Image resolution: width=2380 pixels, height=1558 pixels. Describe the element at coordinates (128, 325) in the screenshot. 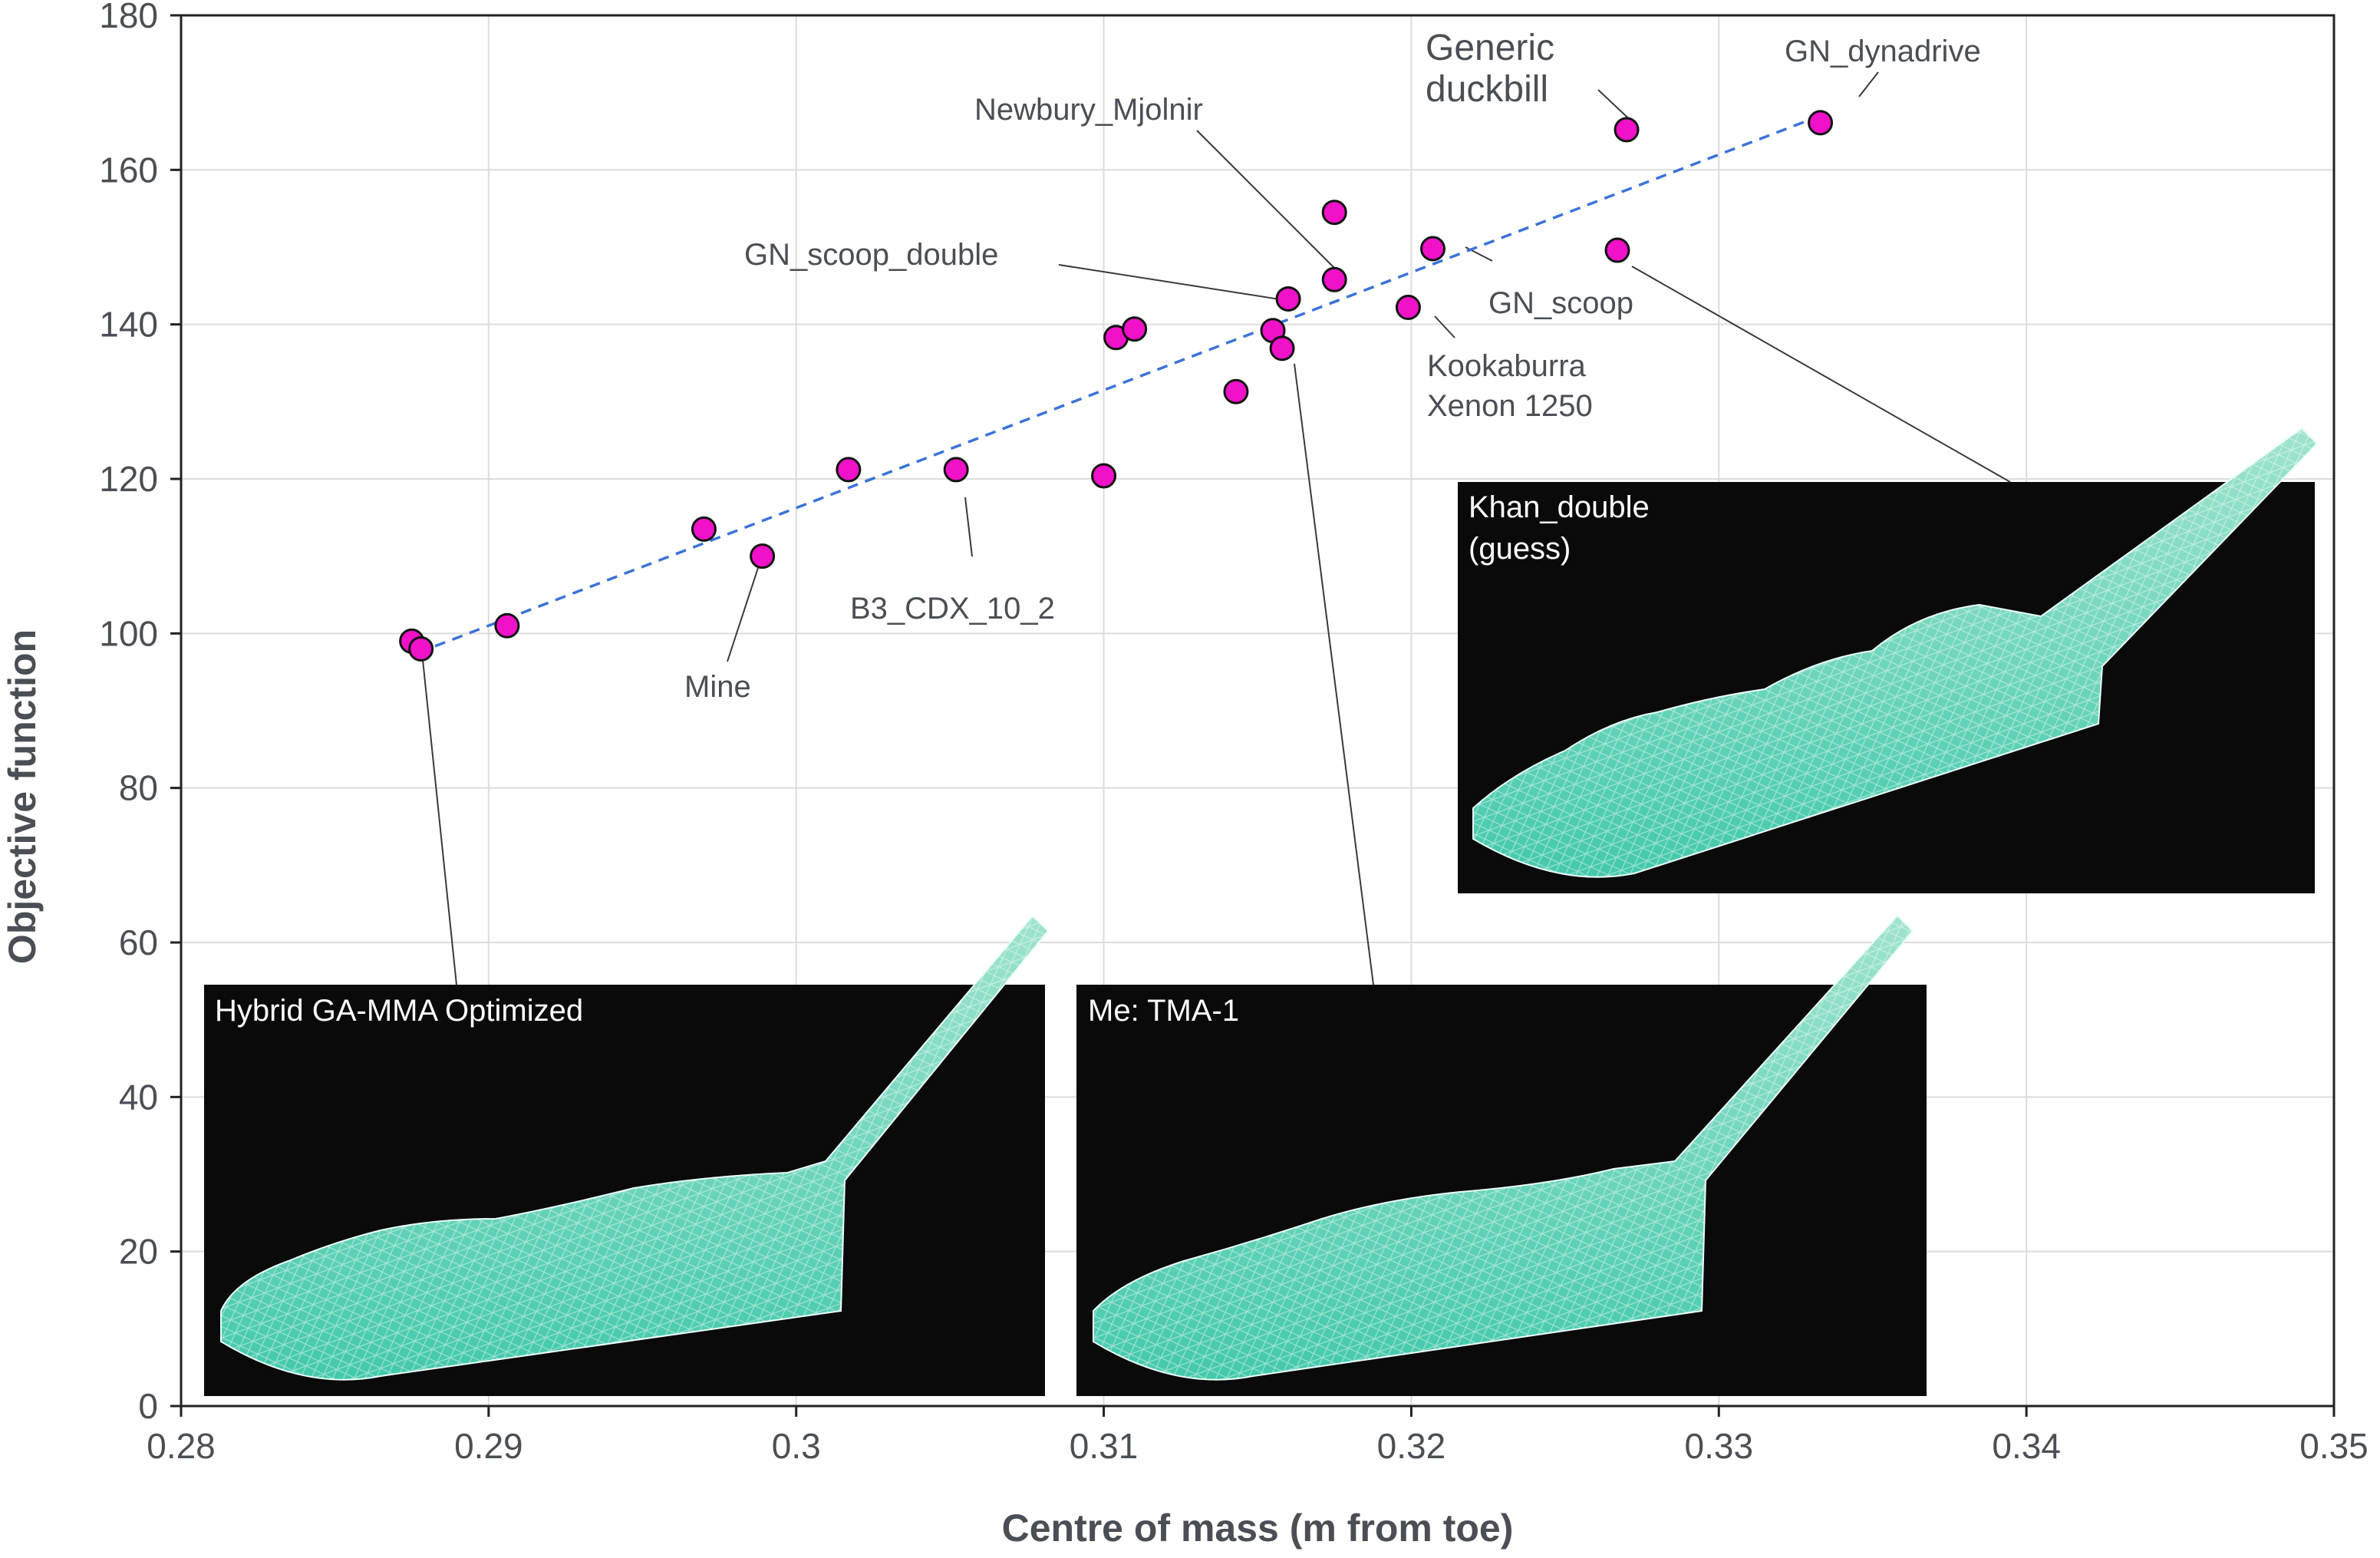

I see `y-tick-label: 140` at that location.